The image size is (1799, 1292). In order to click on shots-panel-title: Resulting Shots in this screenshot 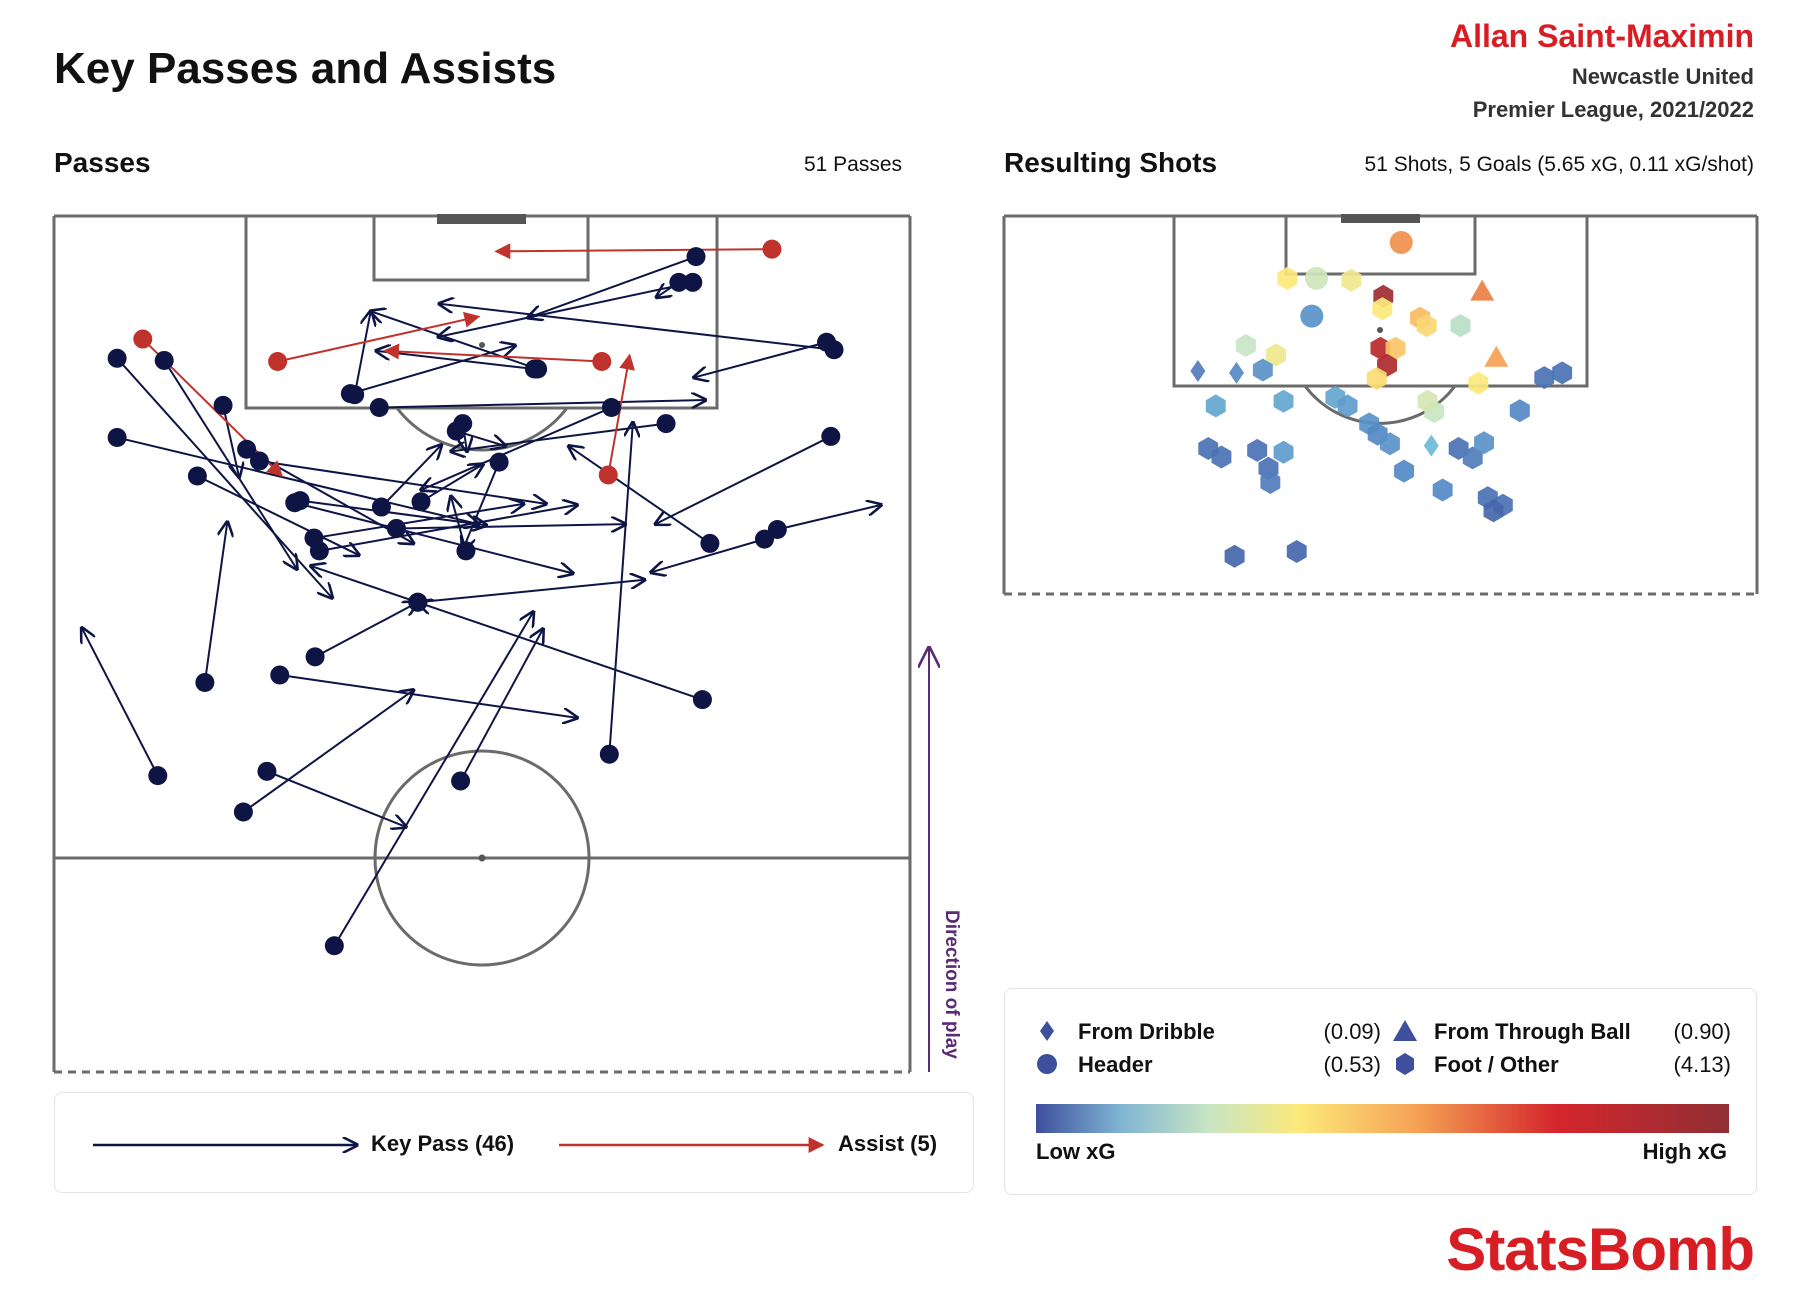, I will do `click(1111, 162)`.